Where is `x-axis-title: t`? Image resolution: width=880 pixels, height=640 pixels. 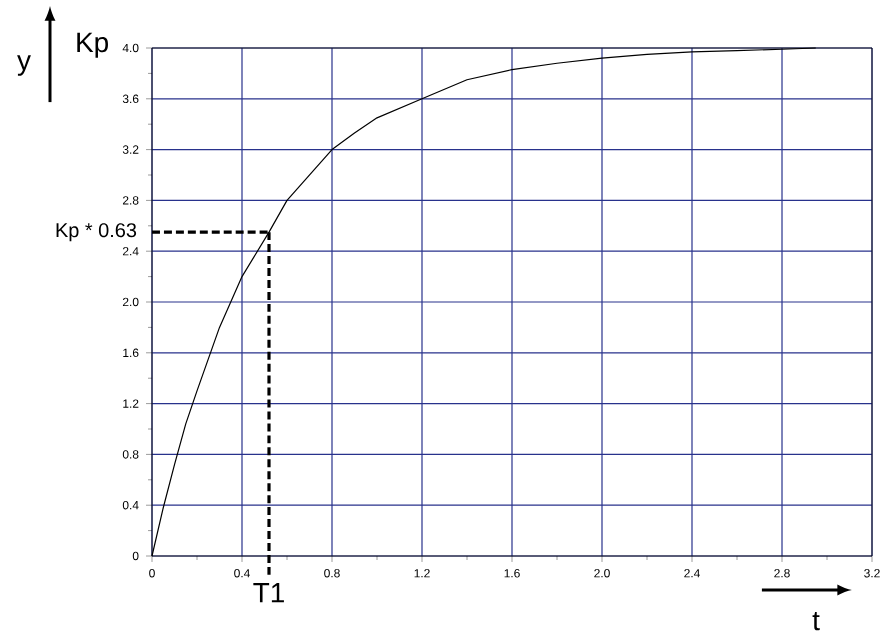
x-axis-title: t is located at coordinates (816, 621).